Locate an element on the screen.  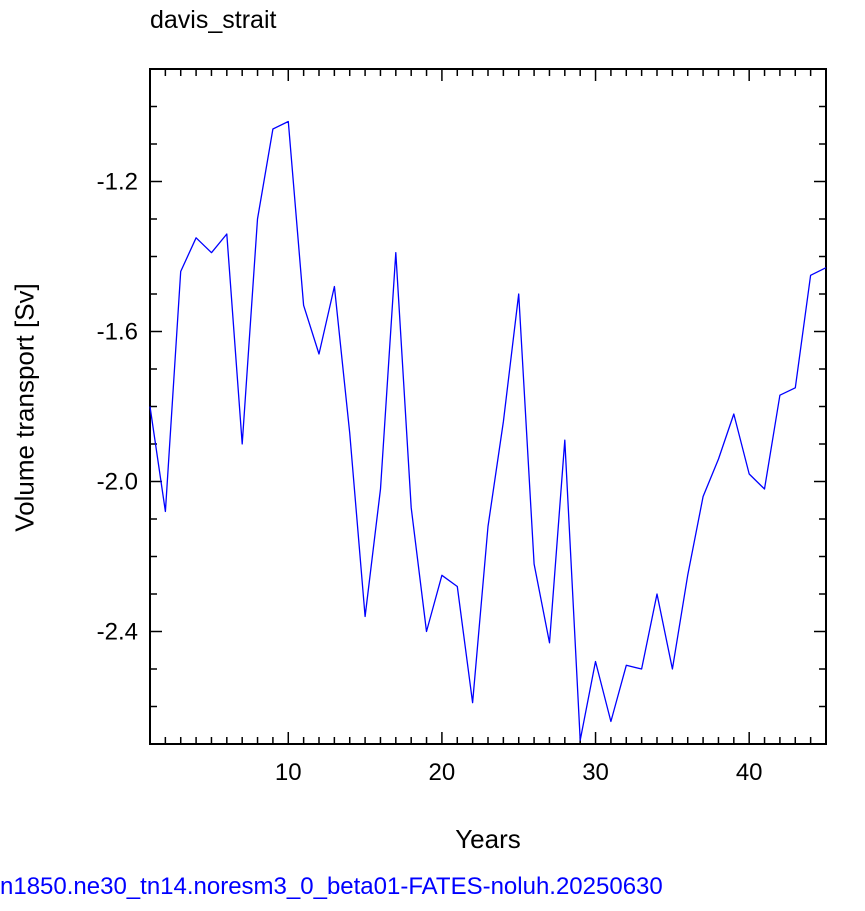
x-tick-label: 40 is located at coordinates (749, 772).